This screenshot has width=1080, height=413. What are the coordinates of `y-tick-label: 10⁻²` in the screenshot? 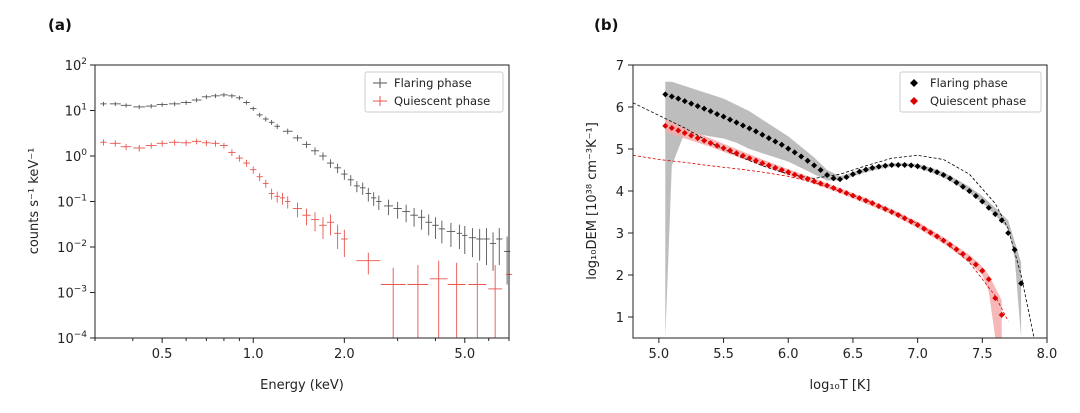 It's located at (72, 247).